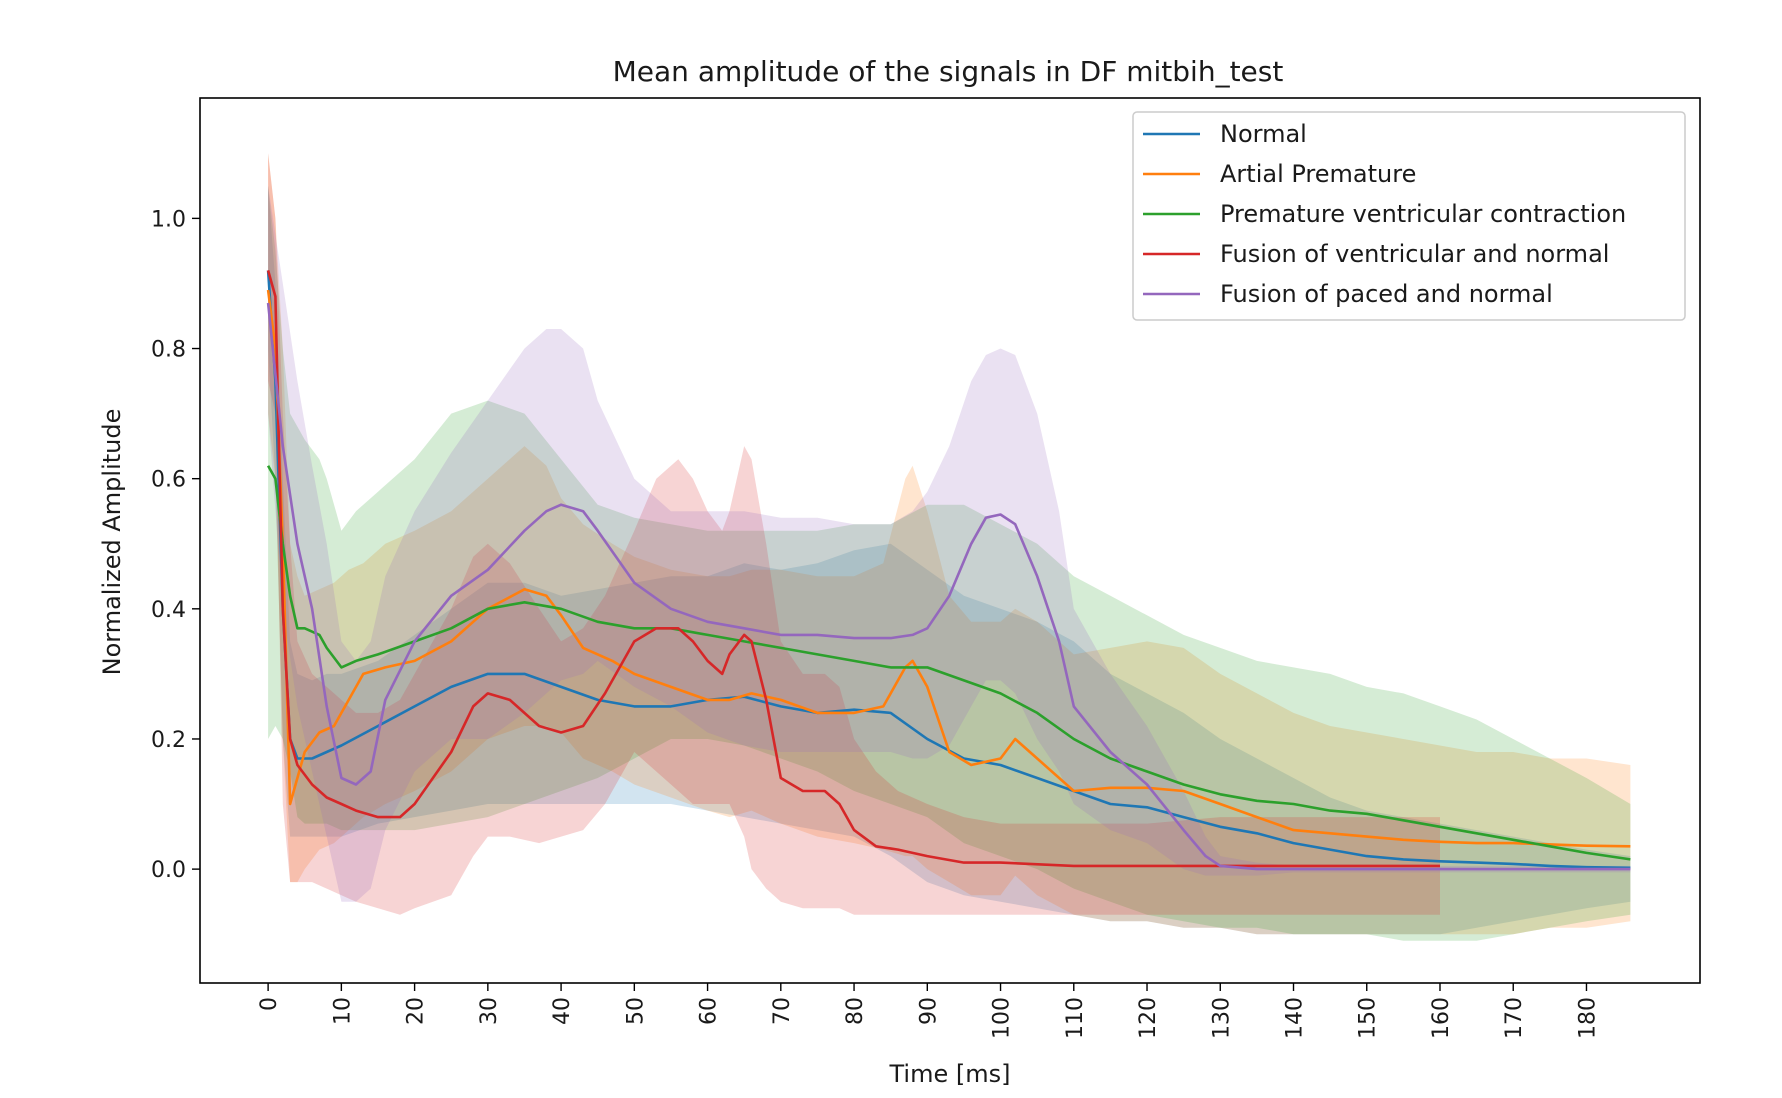 This screenshot has height=1098, width=1782. I want to click on x-tick-label-11: 110, so click(1075, 1018).